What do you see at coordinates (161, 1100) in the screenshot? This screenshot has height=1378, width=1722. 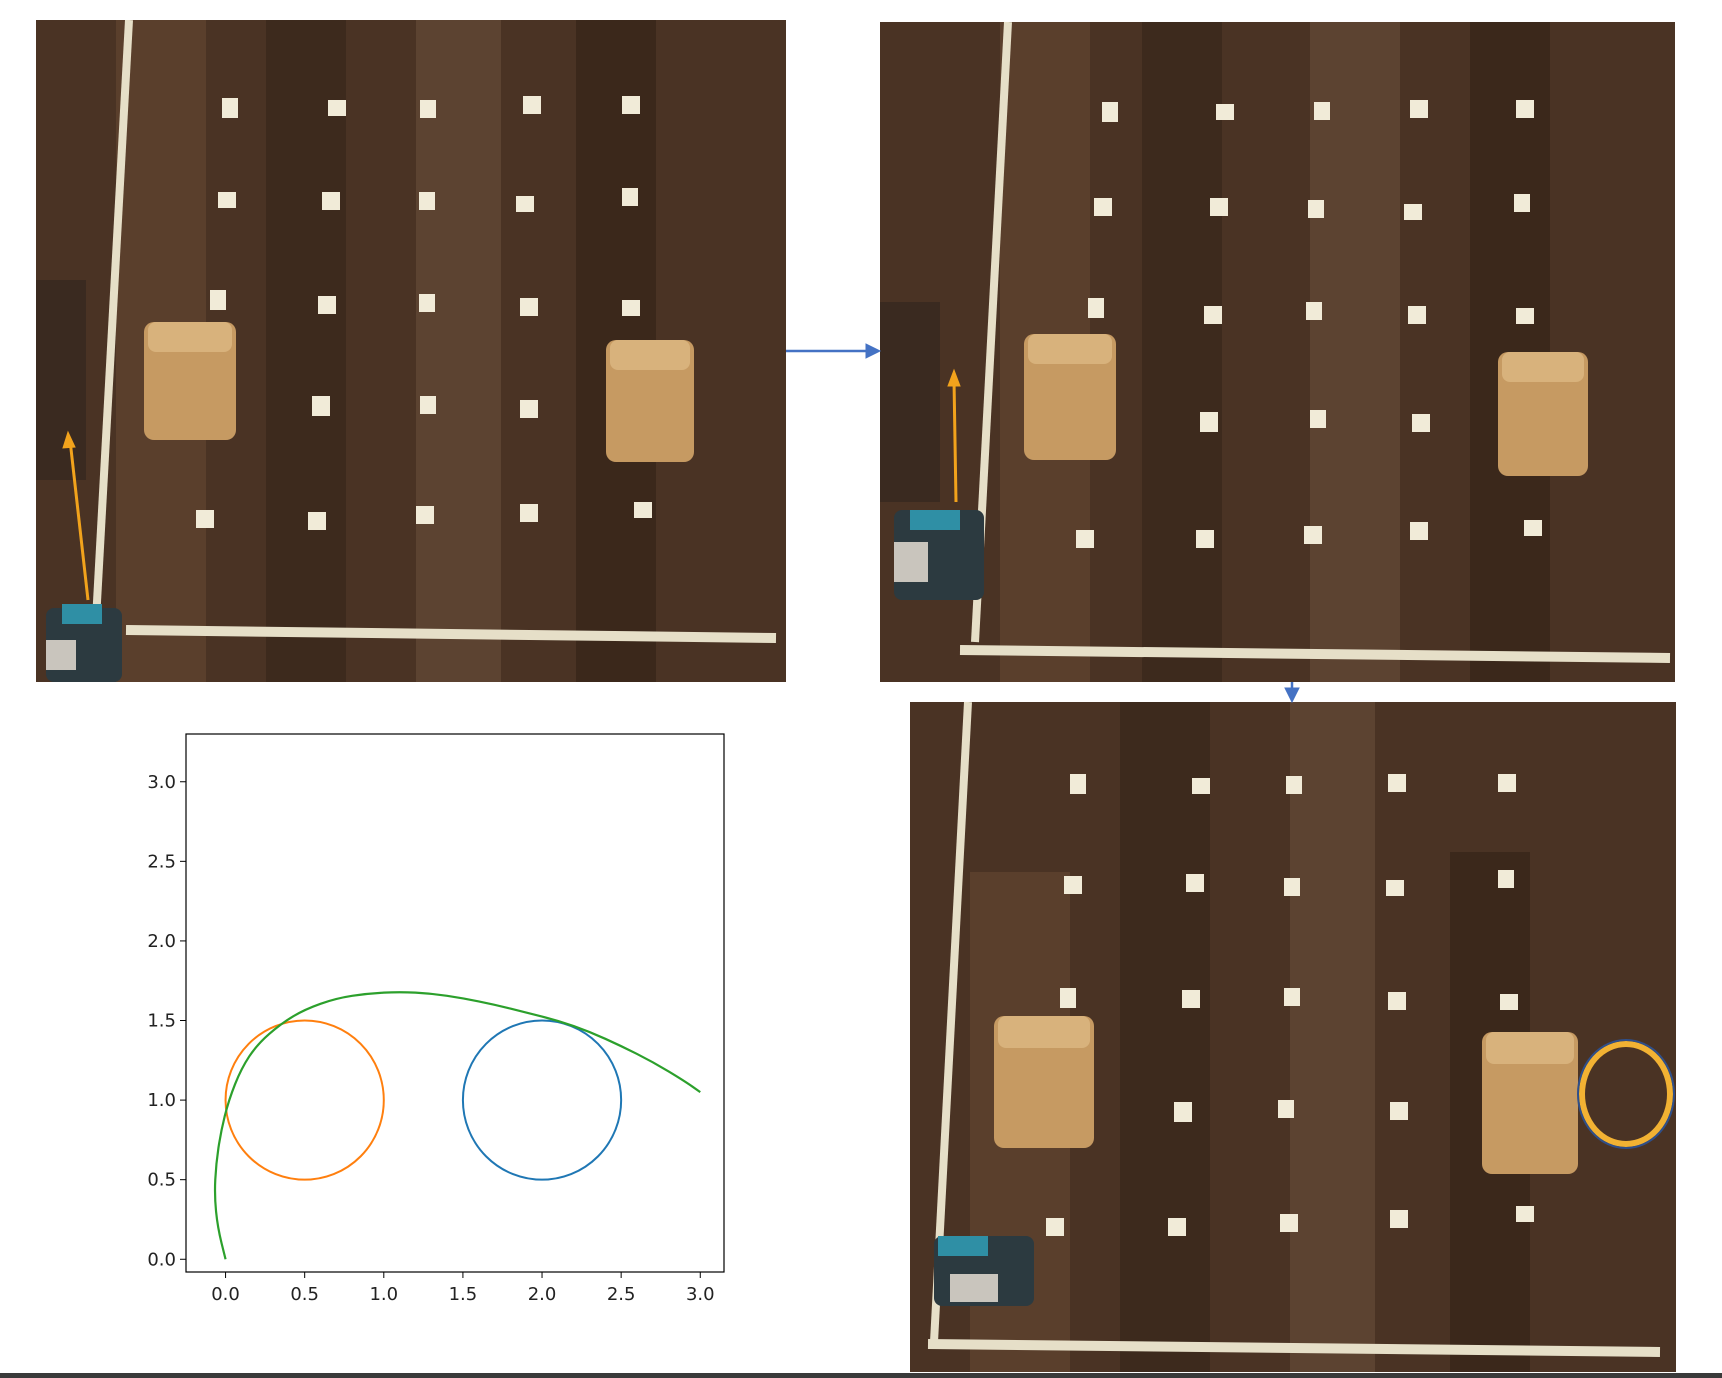 I see `y-tick-label: 1.0` at bounding box center [161, 1100].